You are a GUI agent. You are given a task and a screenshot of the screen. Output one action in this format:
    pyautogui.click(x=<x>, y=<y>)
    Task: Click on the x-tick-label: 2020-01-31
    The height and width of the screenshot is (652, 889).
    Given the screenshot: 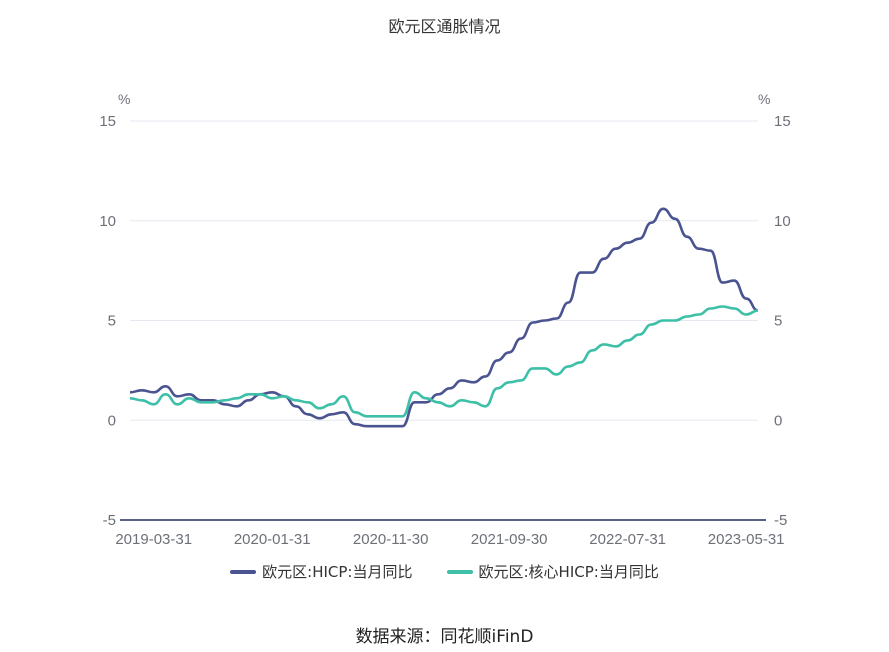 What is the action you would take?
    pyautogui.click(x=272, y=539)
    